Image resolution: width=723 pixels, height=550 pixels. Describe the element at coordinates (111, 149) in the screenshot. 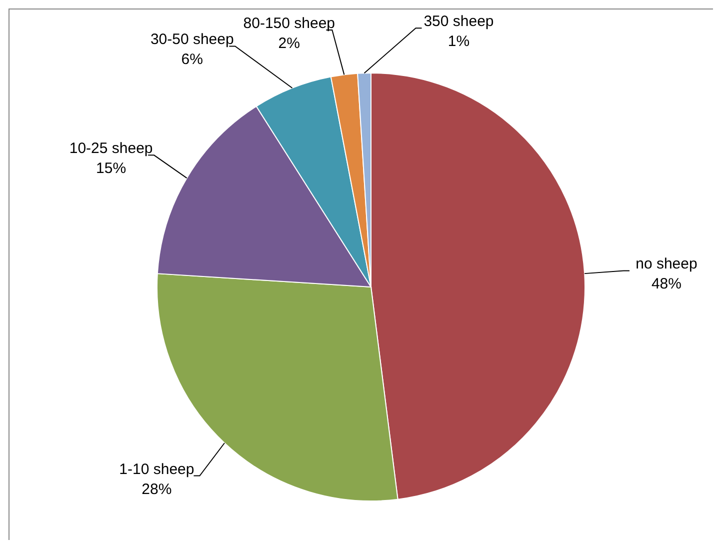

I see `slice-label: 10-25 sheep` at that location.